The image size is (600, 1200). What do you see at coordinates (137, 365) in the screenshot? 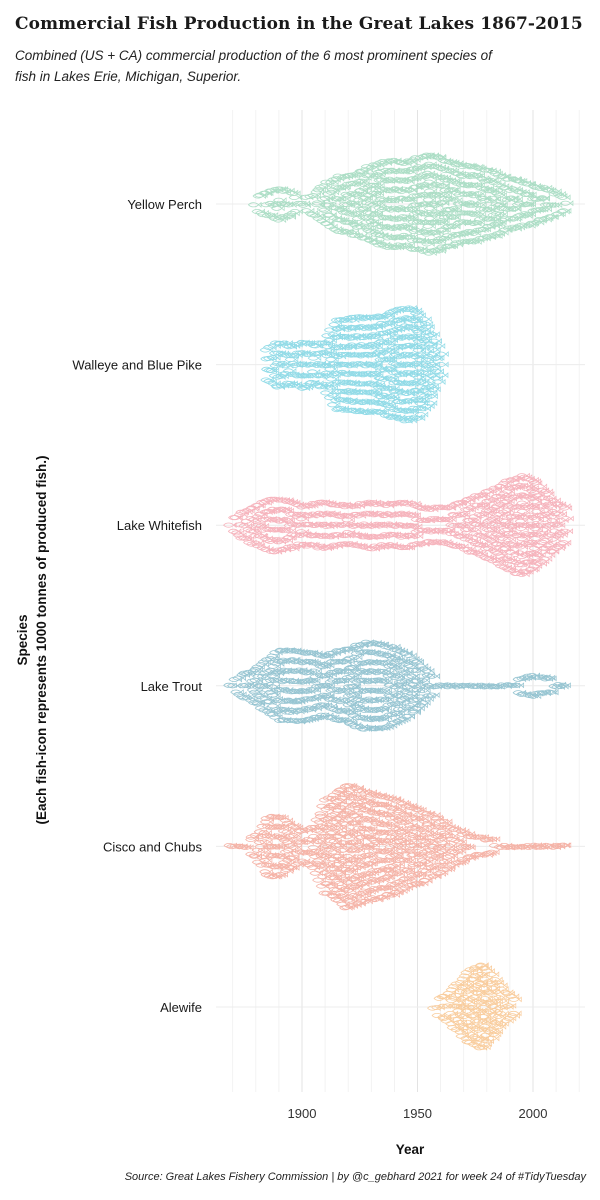
I see `y-category-label: Walleye and Blue Pike` at bounding box center [137, 365].